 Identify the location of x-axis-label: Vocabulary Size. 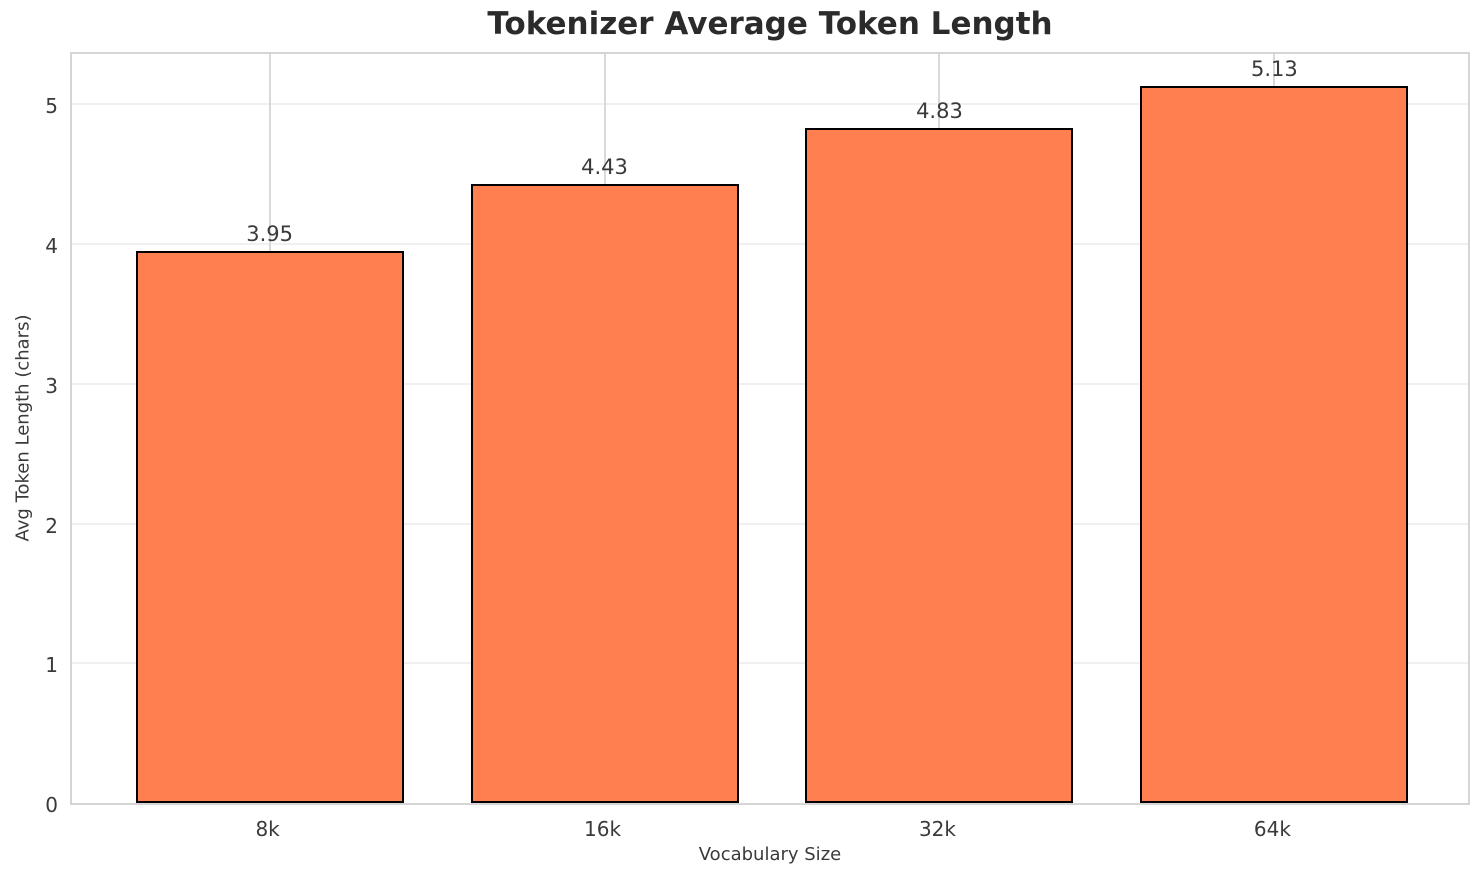
(770, 854).